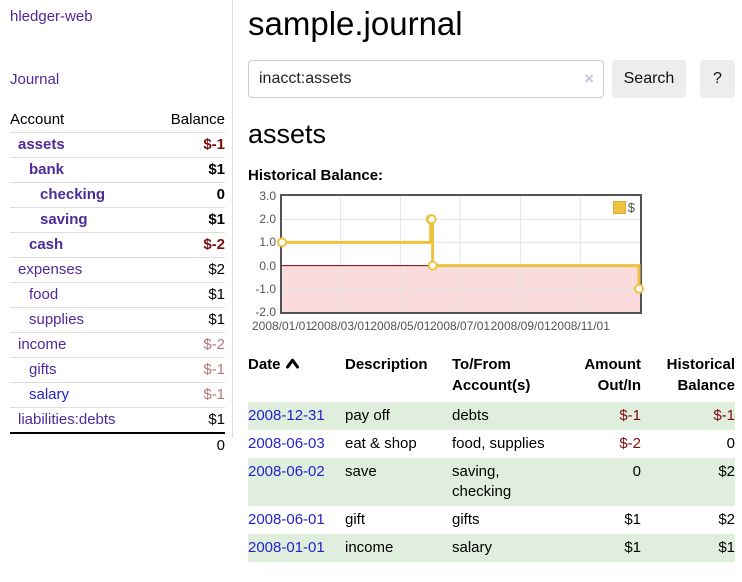  What do you see at coordinates (117, 220) in the screenshot?
I see `account-row: saving $1` at bounding box center [117, 220].